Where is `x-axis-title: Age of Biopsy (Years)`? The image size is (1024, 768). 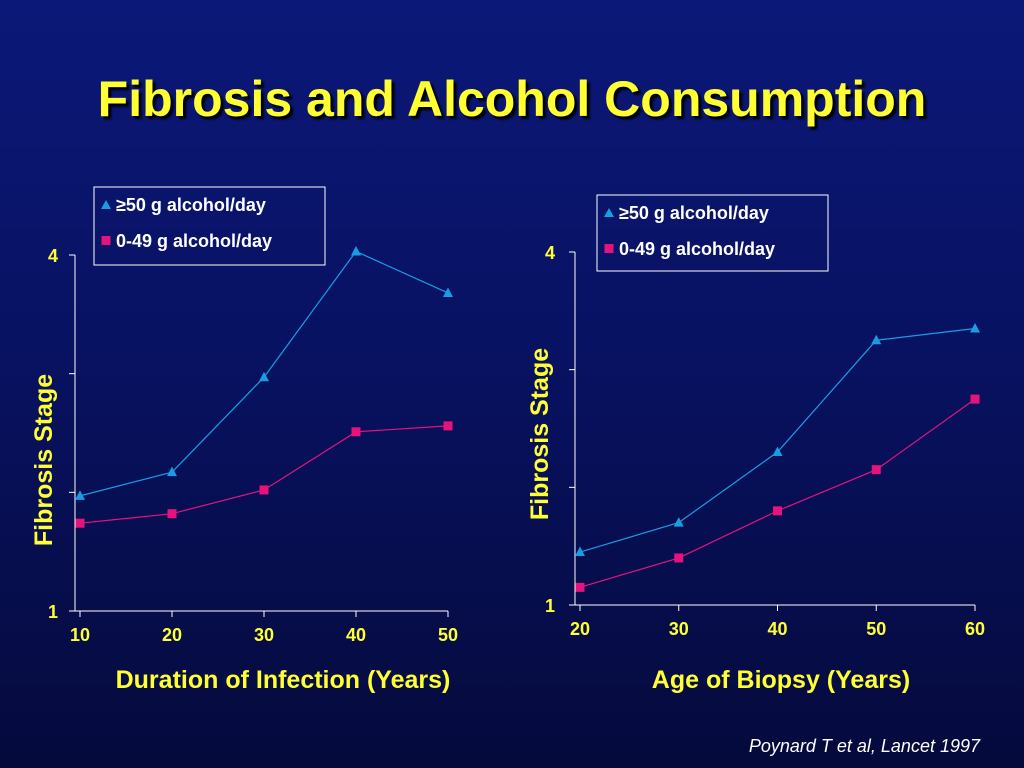 x-axis-title: Age of Biopsy (Years) is located at coordinates (781, 680).